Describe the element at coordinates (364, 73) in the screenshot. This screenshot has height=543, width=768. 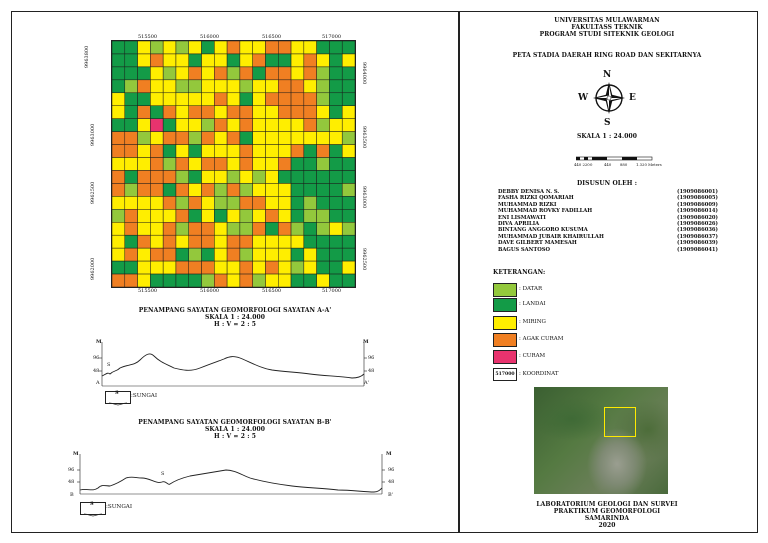
I see `map-right-tick-1: 9964000` at that location.